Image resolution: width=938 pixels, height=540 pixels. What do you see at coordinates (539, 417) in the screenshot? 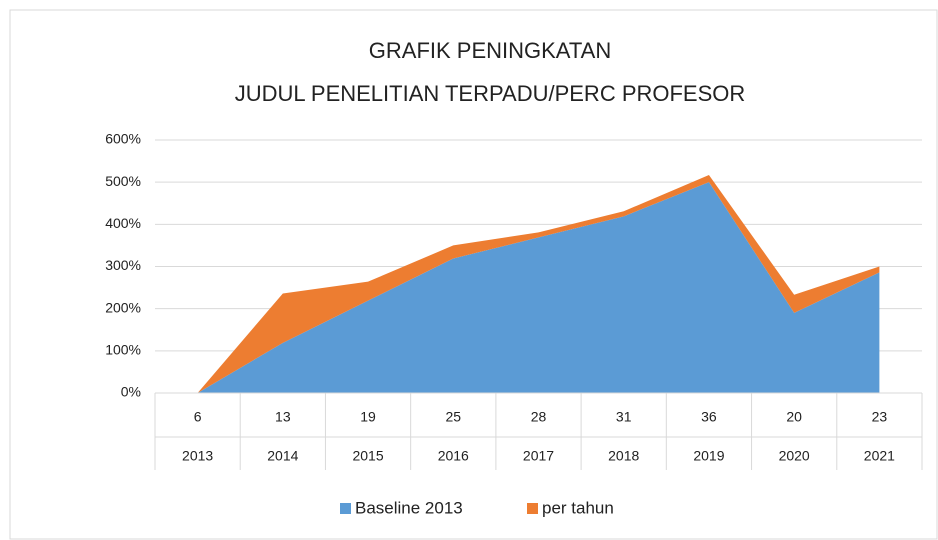
I see `x-tick-label: 28` at bounding box center [539, 417].